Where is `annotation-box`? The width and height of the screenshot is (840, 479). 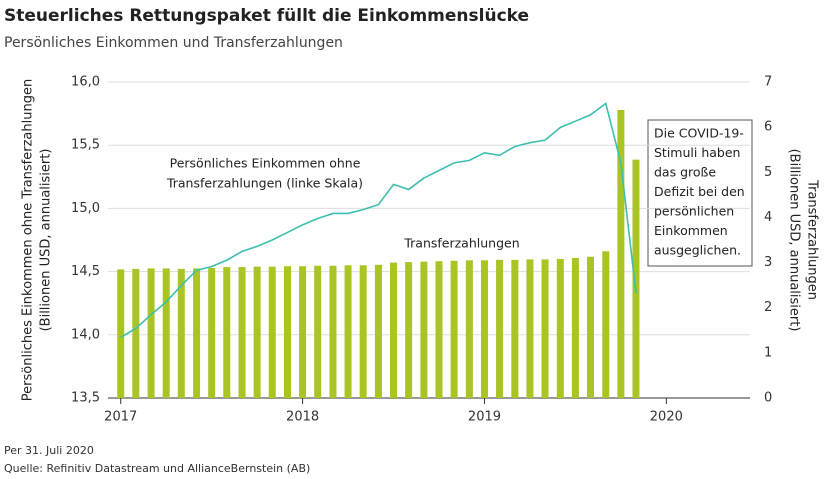 annotation-box is located at coordinates (700, 193).